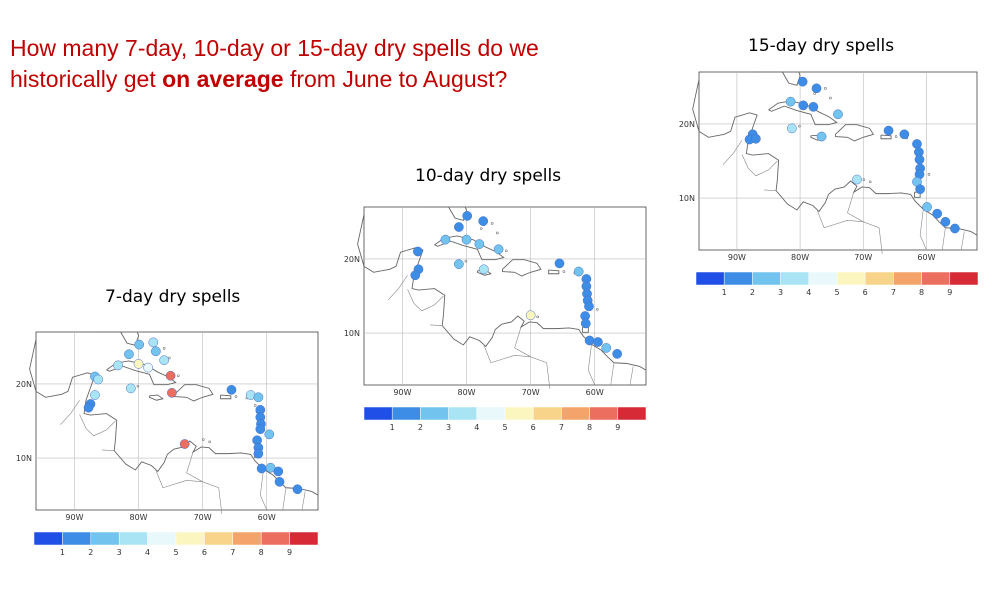 The width and height of the screenshot is (1008, 612). I want to click on question-part-3: from June to August?, so click(395, 79).